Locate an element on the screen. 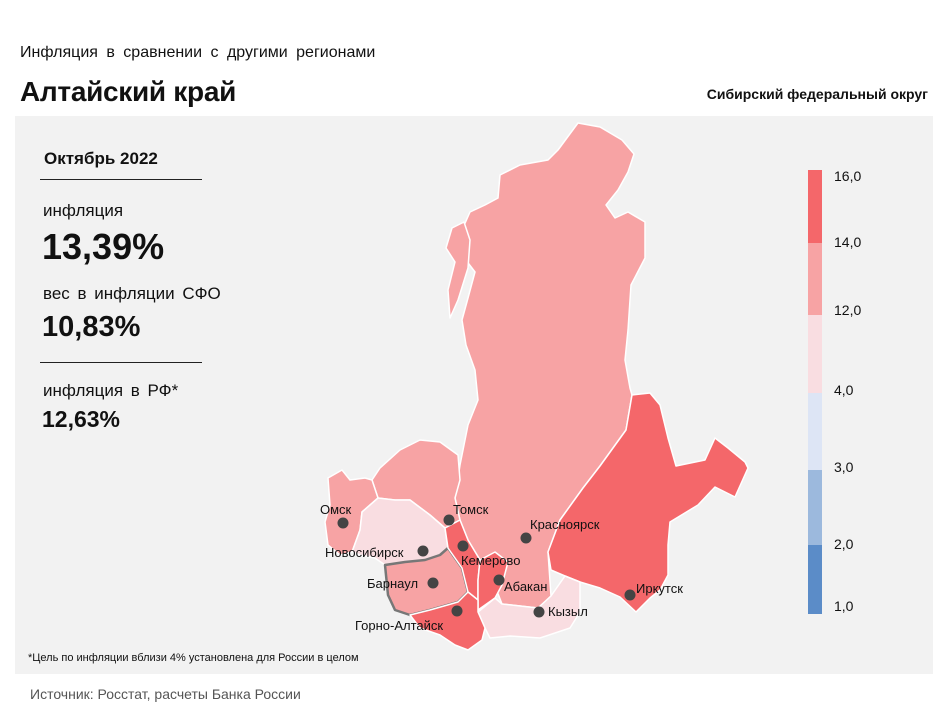 Image resolution: width=950 pixels, height=713 pixels. city-dot-novosibirsk is located at coordinates (423, 551).